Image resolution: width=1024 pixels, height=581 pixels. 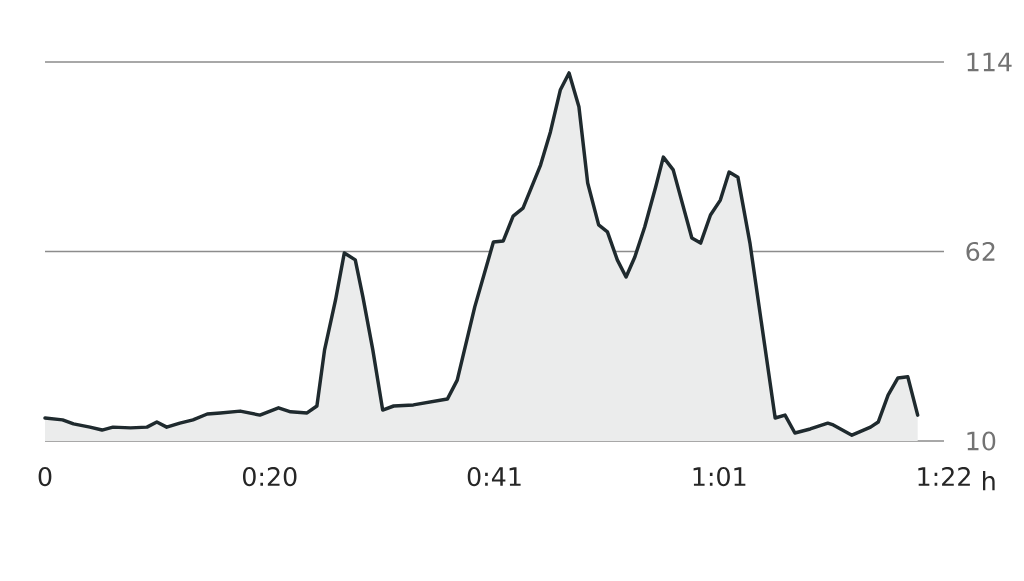 What do you see at coordinates (989, 481) in the screenshot?
I see `x-axis-title: h` at bounding box center [989, 481].